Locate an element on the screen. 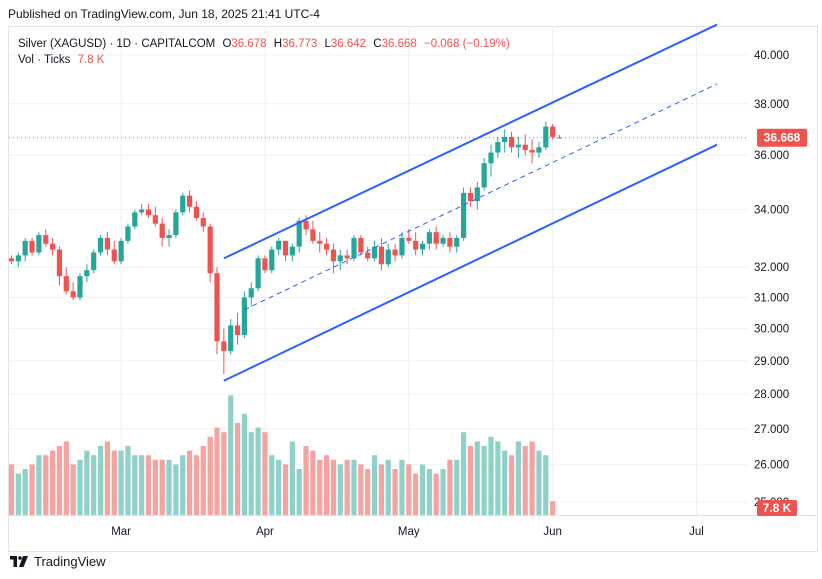 The width and height of the screenshot is (822, 579). price-tick-label: 40.000 is located at coordinates (771, 56).